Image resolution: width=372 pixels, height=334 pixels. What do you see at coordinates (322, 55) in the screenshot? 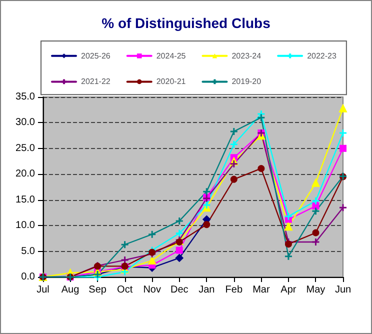
I see `legend-label: 2022-23` at bounding box center [322, 55].